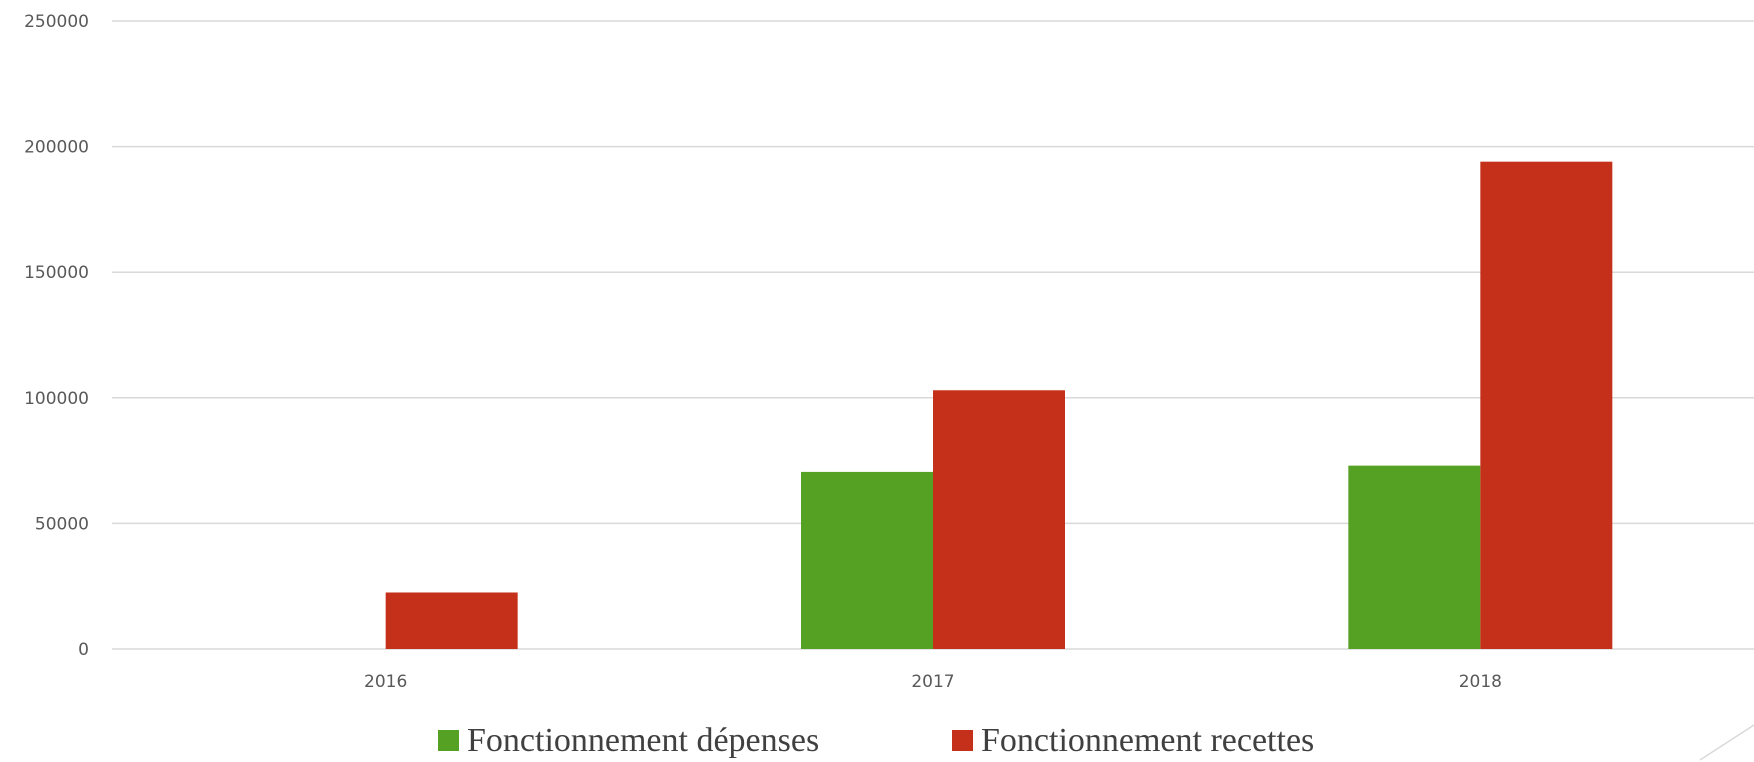  Describe the element at coordinates (1726, 742) in the screenshot. I see `slide-corner-decoration` at that location.